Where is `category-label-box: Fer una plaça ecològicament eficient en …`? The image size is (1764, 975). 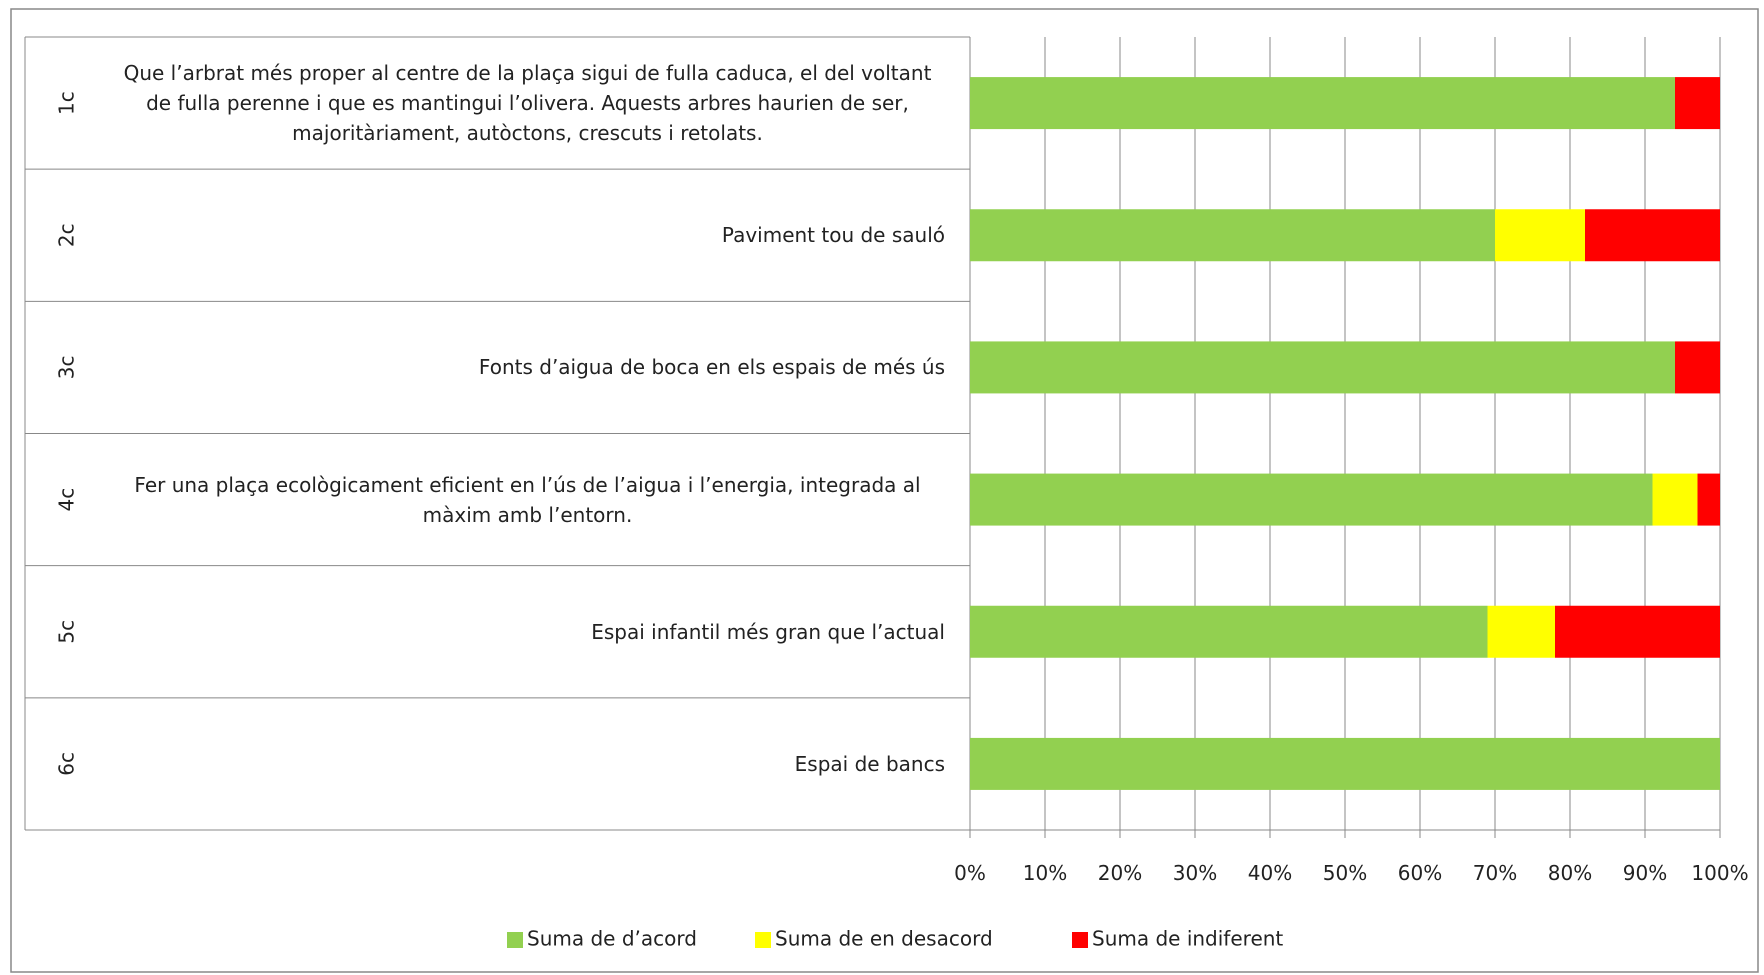 category-label-box: Fer una plaça ecològicament eficient en … is located at coordinates (527, 500).